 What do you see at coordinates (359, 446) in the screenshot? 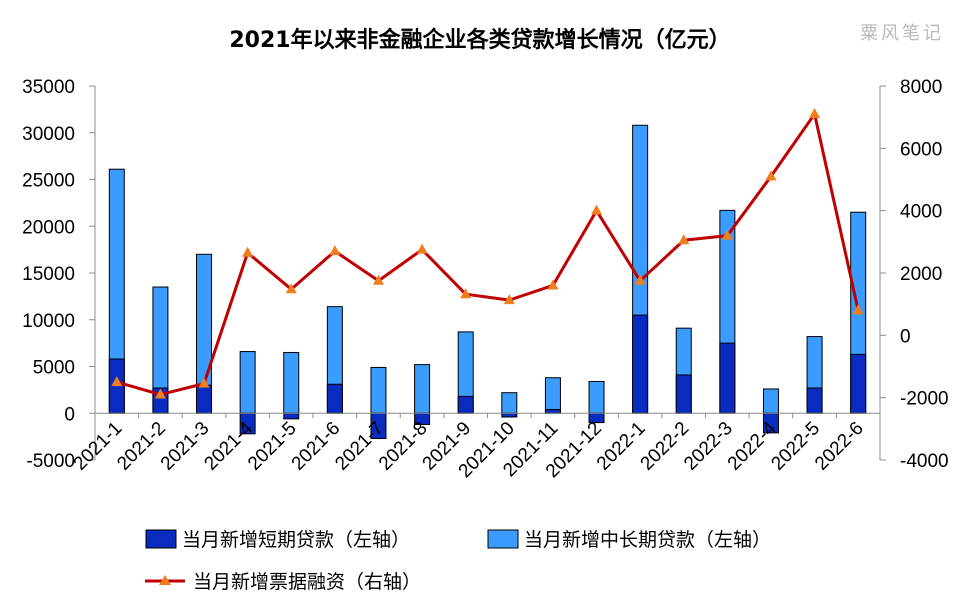
I see `x-tick-label: 2021-7` at bounding box center [359, 446].